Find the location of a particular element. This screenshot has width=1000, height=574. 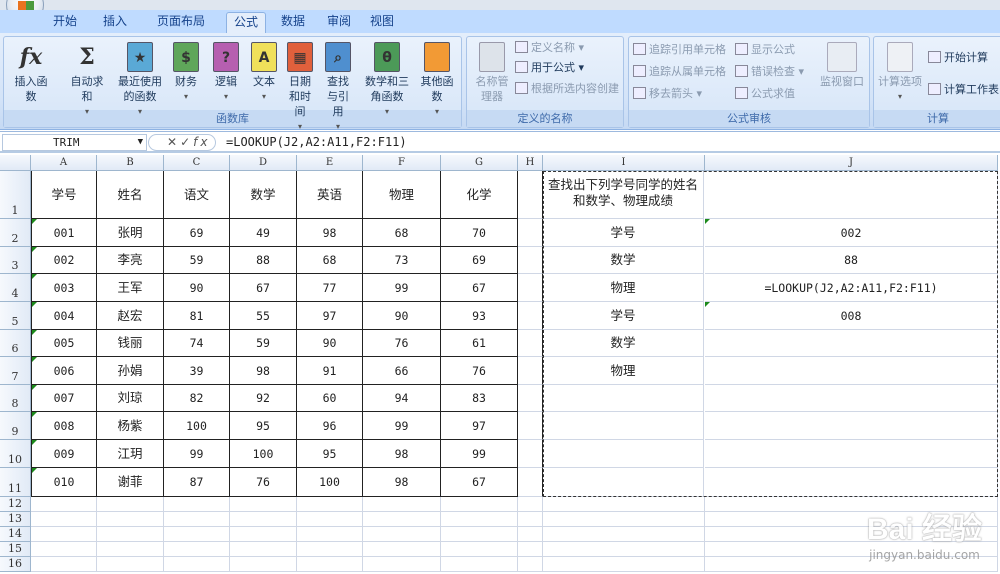

enter-icon: ✓ is located at coordinates (187, 142).